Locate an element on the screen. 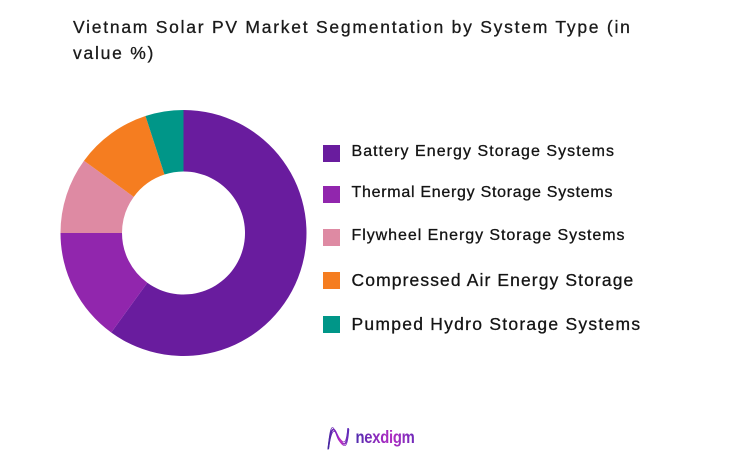  svg-text: nexdigm is located at coordinates (385, 437).